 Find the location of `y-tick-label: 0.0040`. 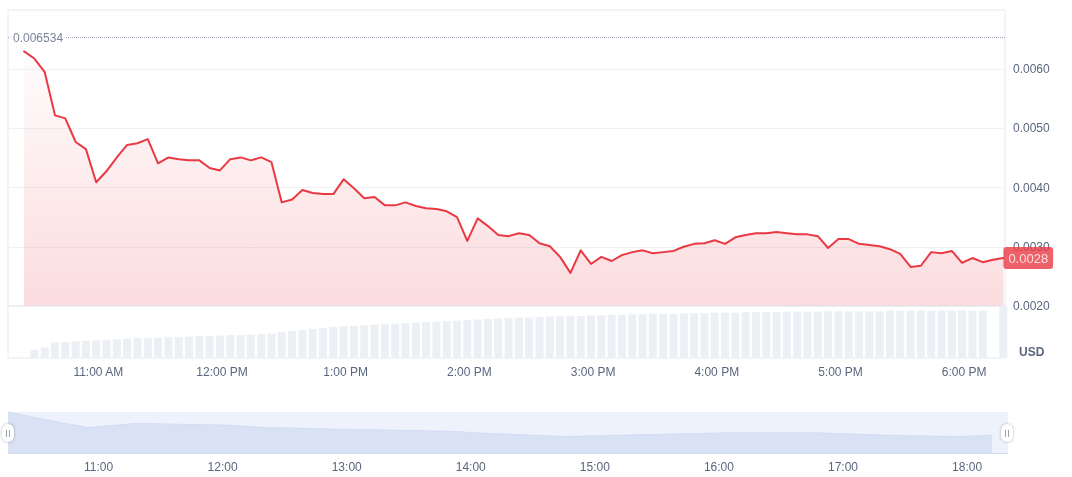

y-tick-label: 0.0040 is located at coordinates (1032, 187).